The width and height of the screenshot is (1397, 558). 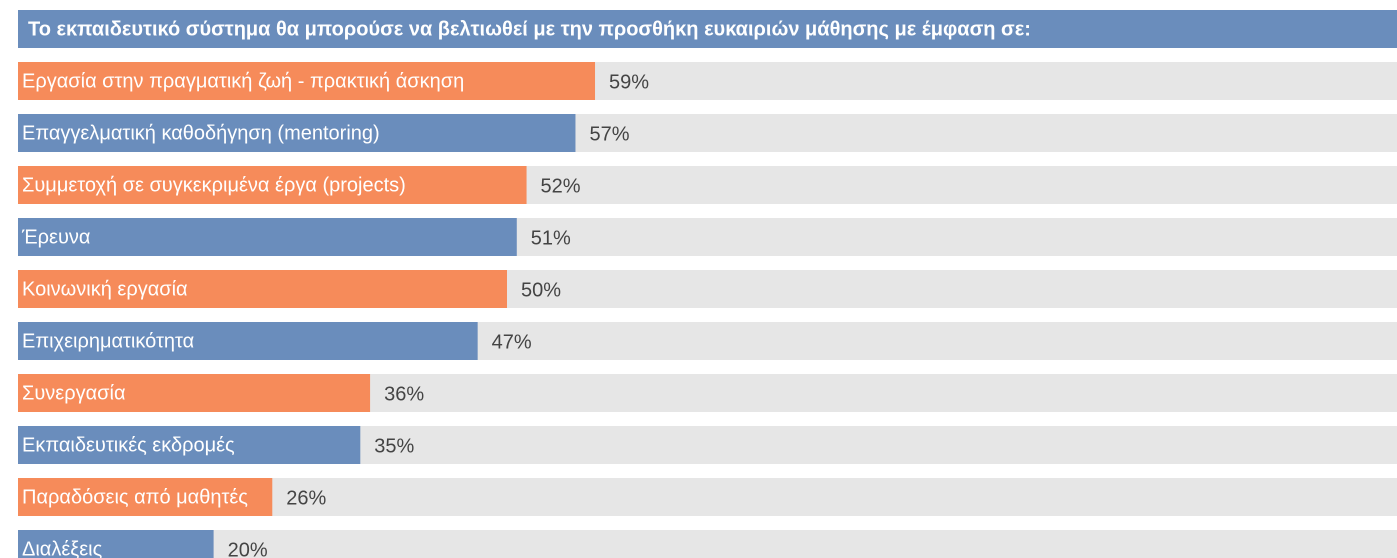 I want to click on category-label: Έρευνα, so click(x=55, y=237).